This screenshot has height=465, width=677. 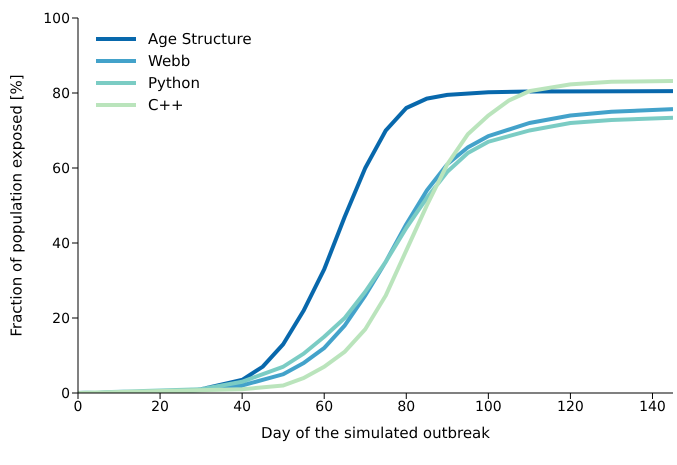 I want to click on y-tick-label: 80, so click(x=61, y=94).